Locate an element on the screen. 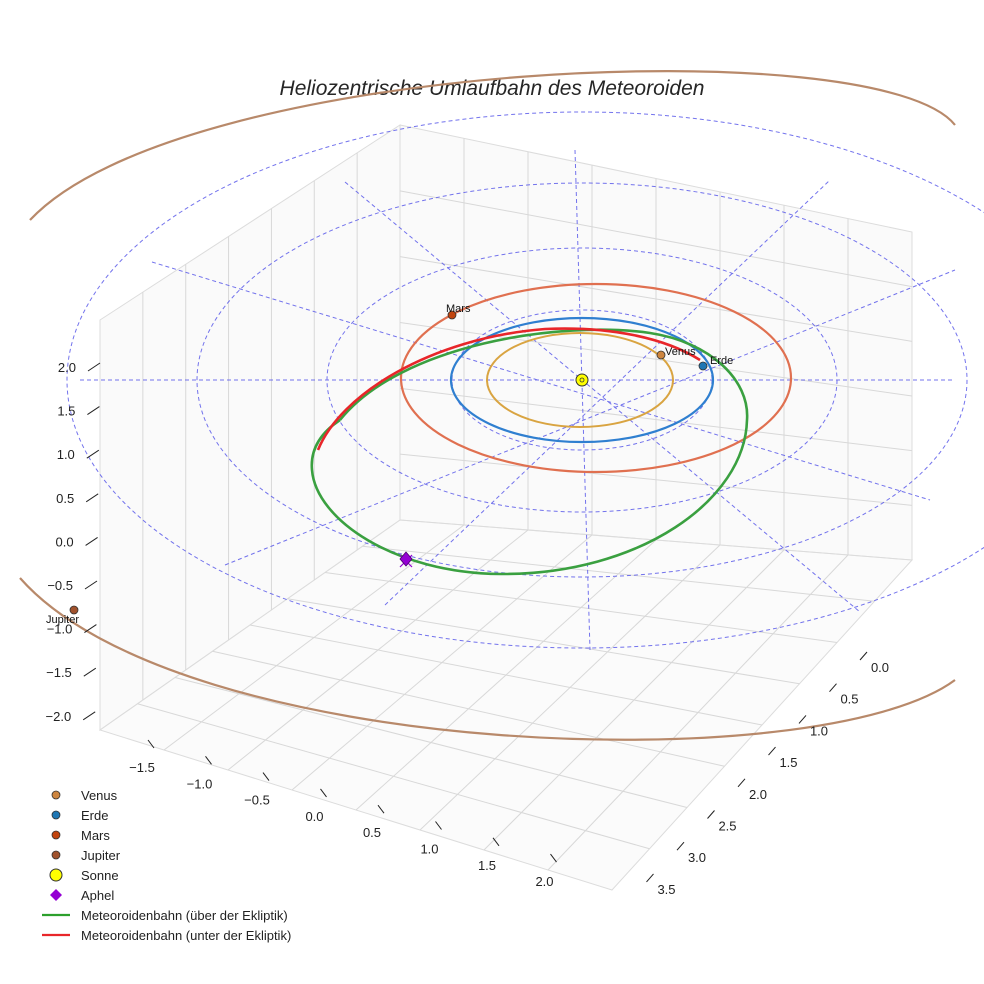  z-tick-label: 1.0 is located at coordinates (66, 454).